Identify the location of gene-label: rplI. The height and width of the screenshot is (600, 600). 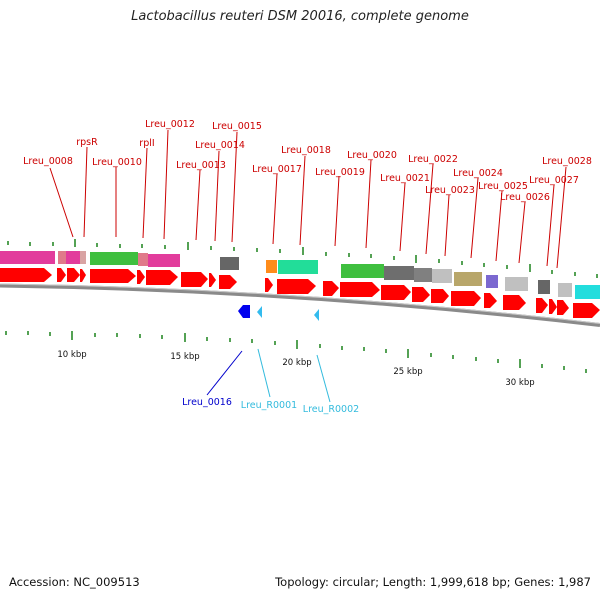
(146, 143).